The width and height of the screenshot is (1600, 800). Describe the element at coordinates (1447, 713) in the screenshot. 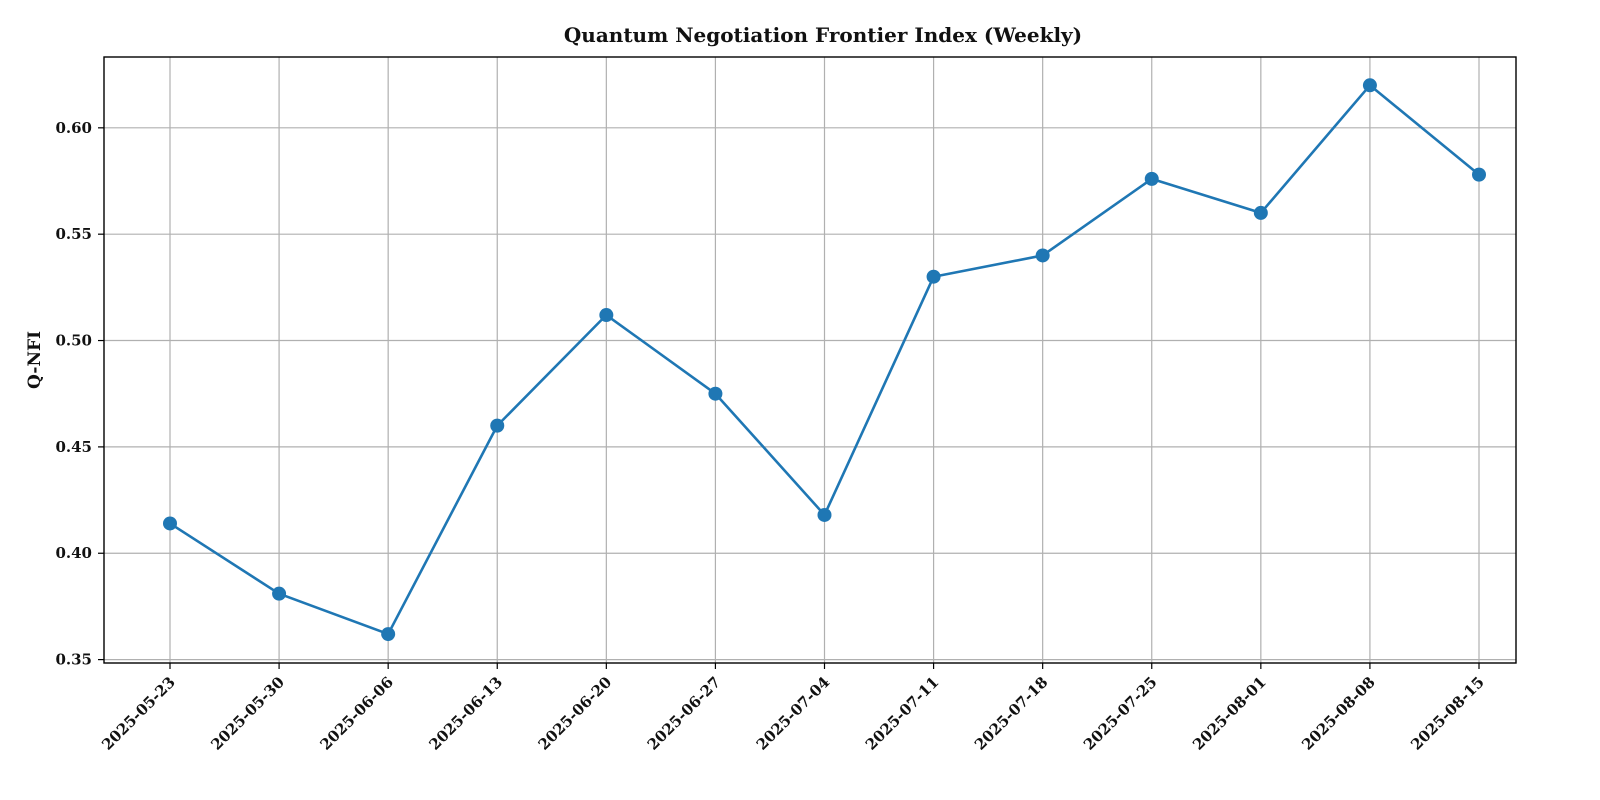

I see `x-tick-label: 2025-08-15` at that location.